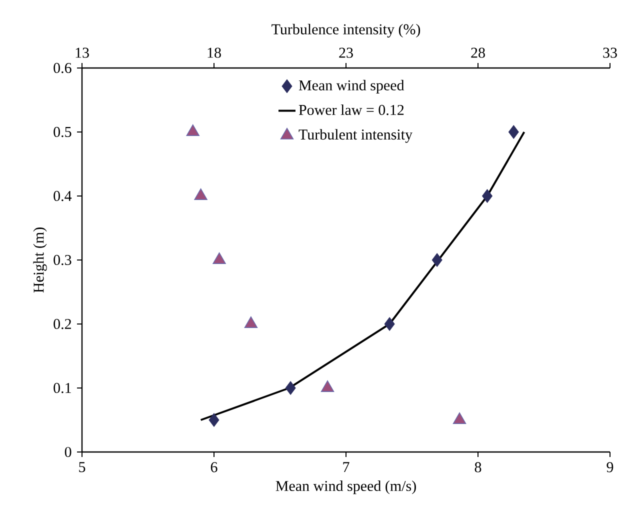  What do you see at coordinates (610, 467) in the screenshot?
I see `x-tick-label: 9` at bounding box center [610, 467].